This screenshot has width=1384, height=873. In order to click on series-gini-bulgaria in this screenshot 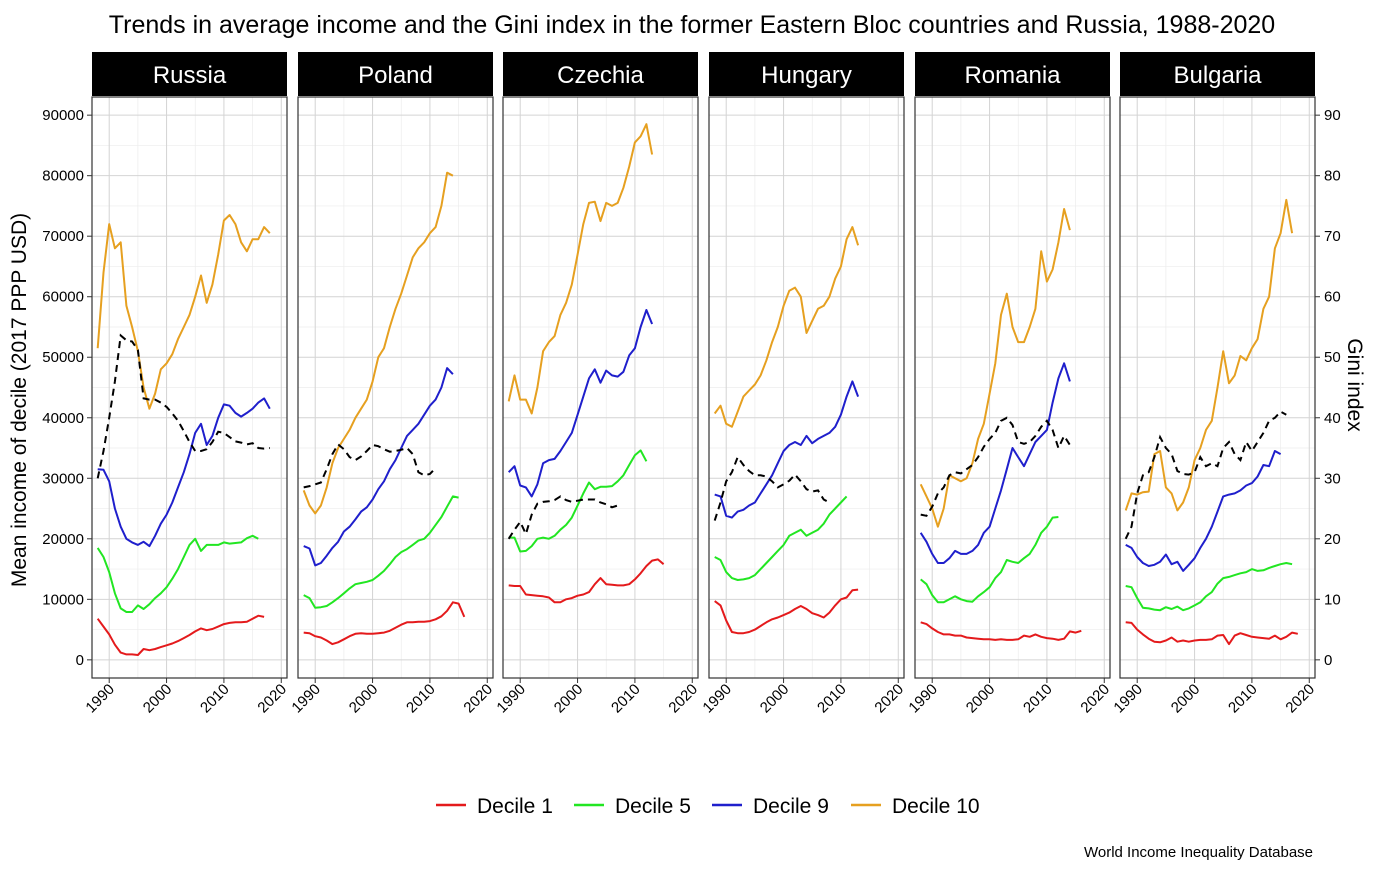, I will do `click(1205, 475)`.